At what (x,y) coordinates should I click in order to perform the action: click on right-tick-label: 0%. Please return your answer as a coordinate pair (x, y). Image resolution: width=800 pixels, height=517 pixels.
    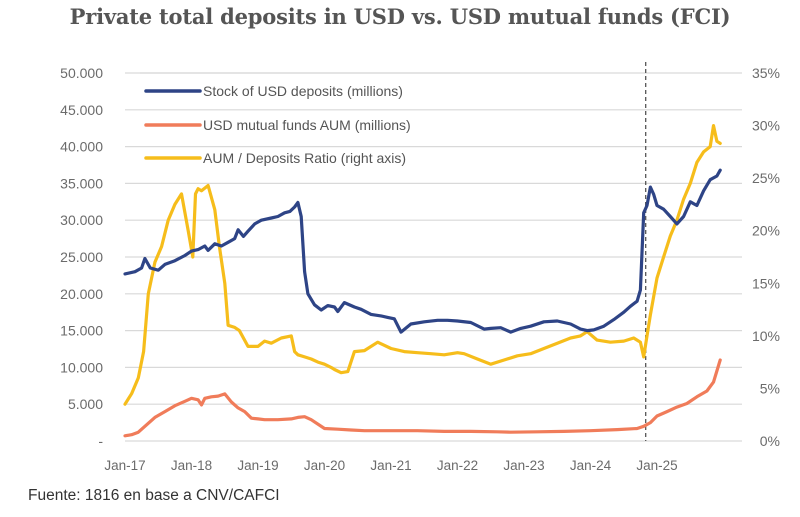
    Looking at the image, I should click on (770, 441).